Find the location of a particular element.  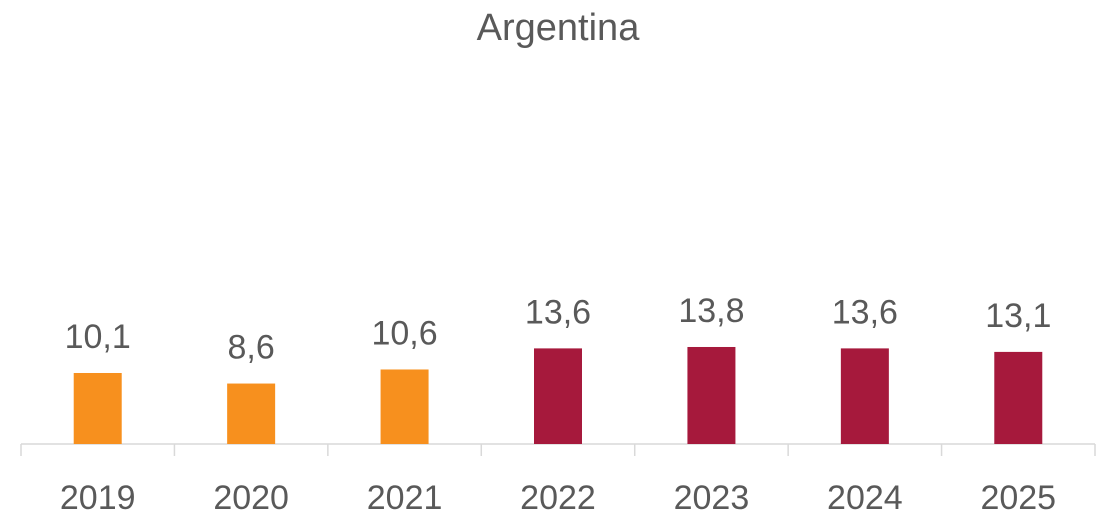

data-label: 13,1 is located at coordinates (1018, 316).